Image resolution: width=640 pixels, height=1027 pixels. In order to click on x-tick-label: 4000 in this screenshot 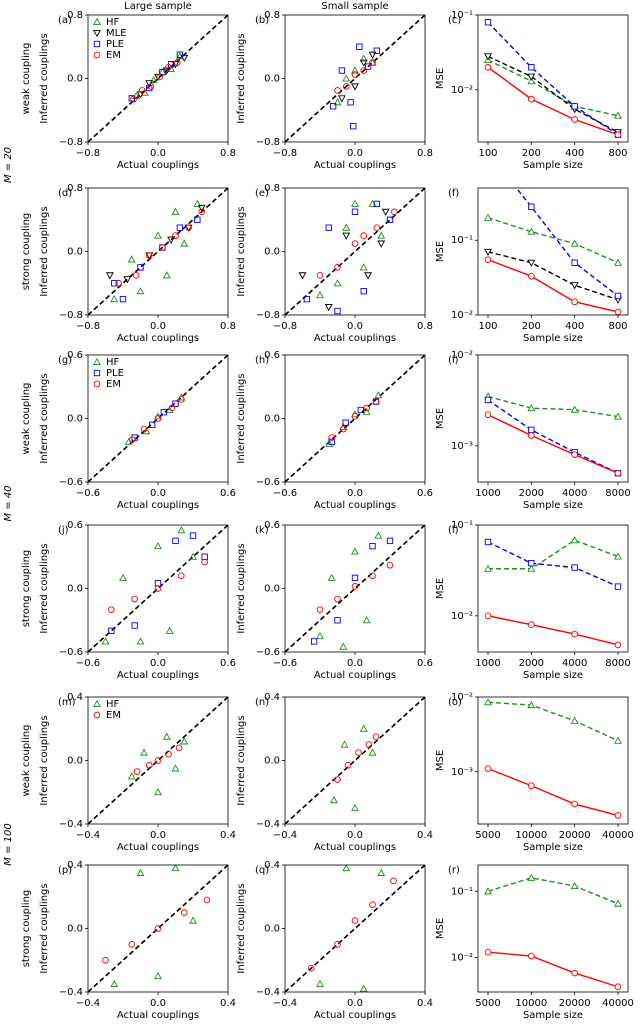, I will do `click(574, 663)`.